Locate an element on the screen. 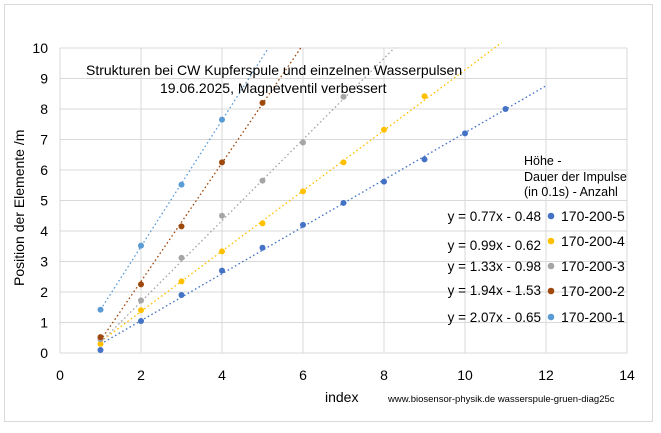 This screenshot has width=661, height=433. legend-header-line-2: Dauer der Impulse is located at coordinates (575, 177).